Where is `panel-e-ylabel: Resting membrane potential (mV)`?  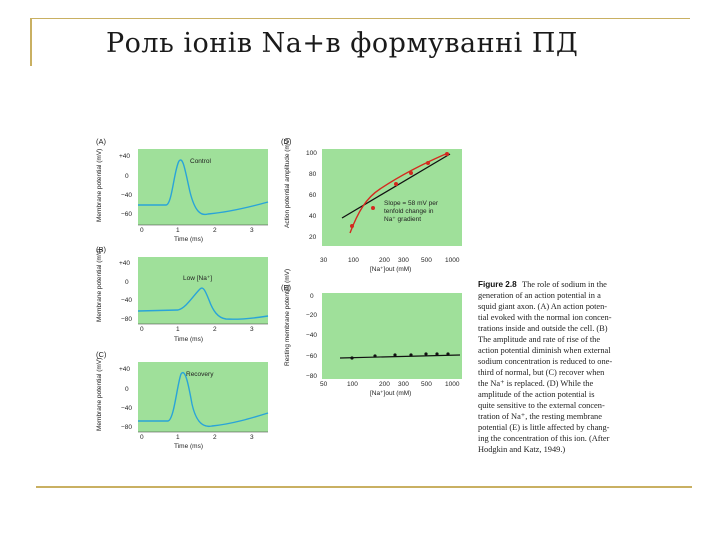
panel-e-ylabel: Resting membrane potential (mV) is located at coordinates (287, 317).